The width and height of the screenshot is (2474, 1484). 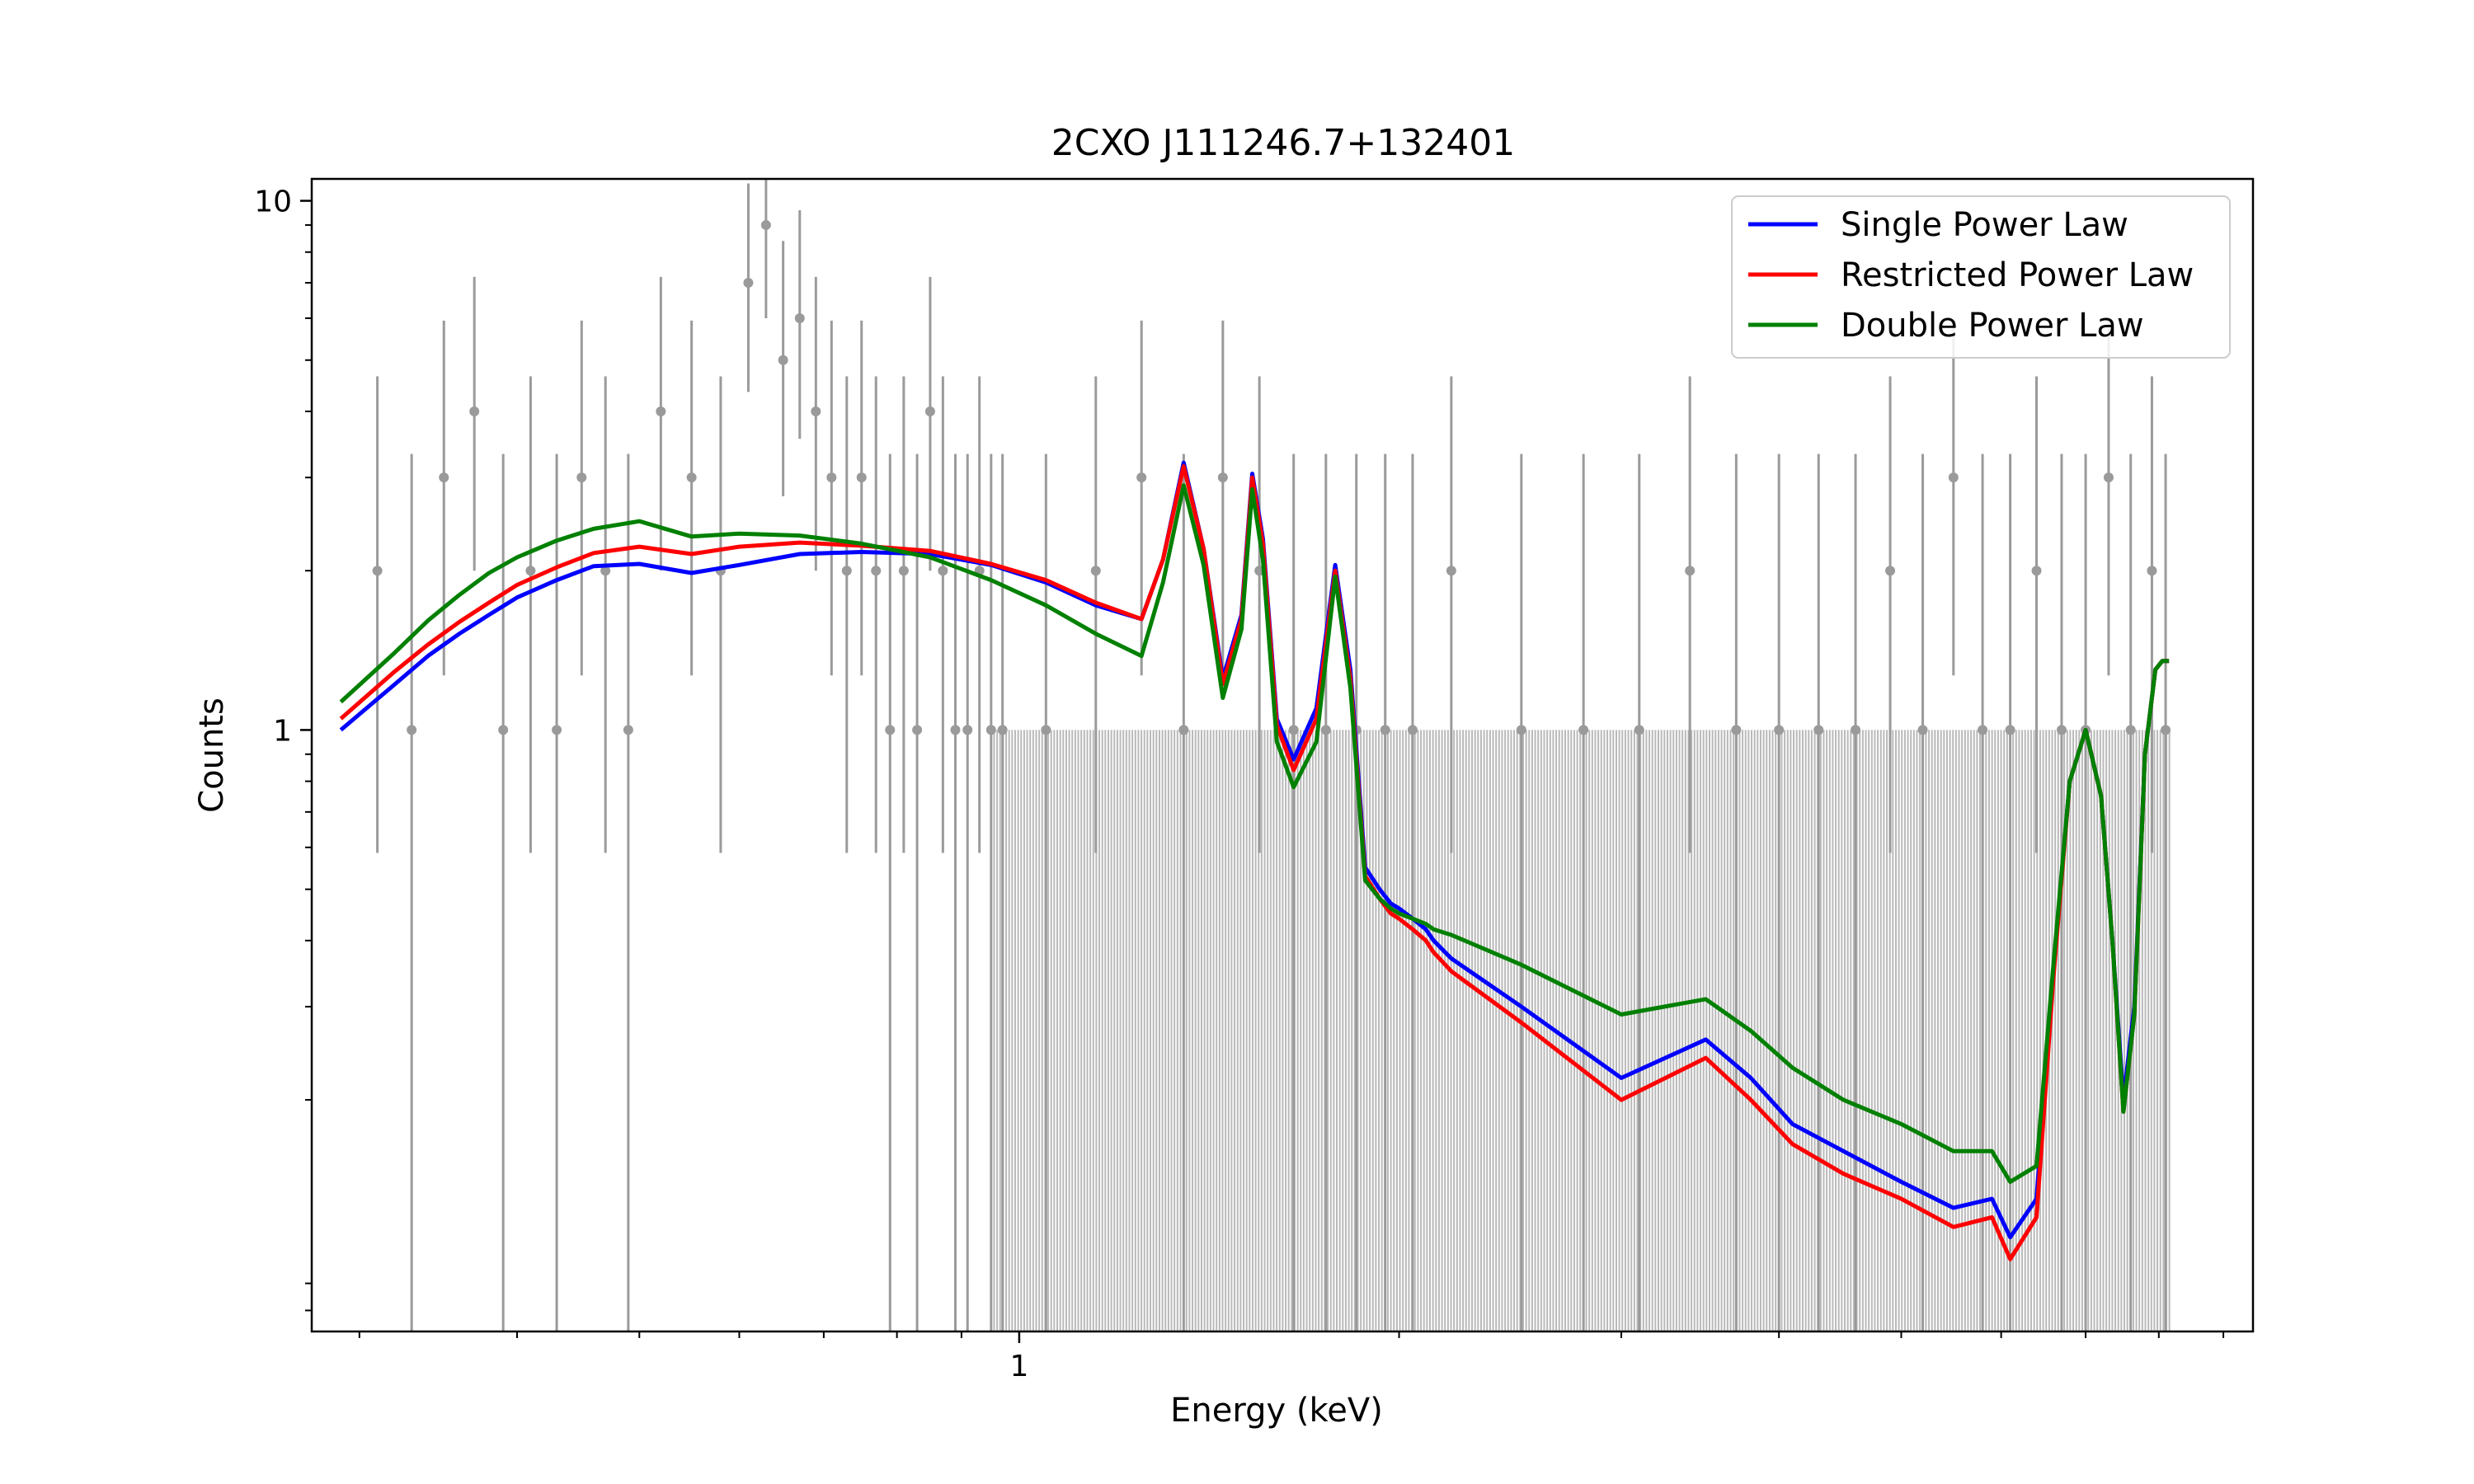 What do you see at coordinates (2017, 275) in the screenshot?
I see `legend-label-restricted: Restricted Power Law` at bounding box center [2017, 275].